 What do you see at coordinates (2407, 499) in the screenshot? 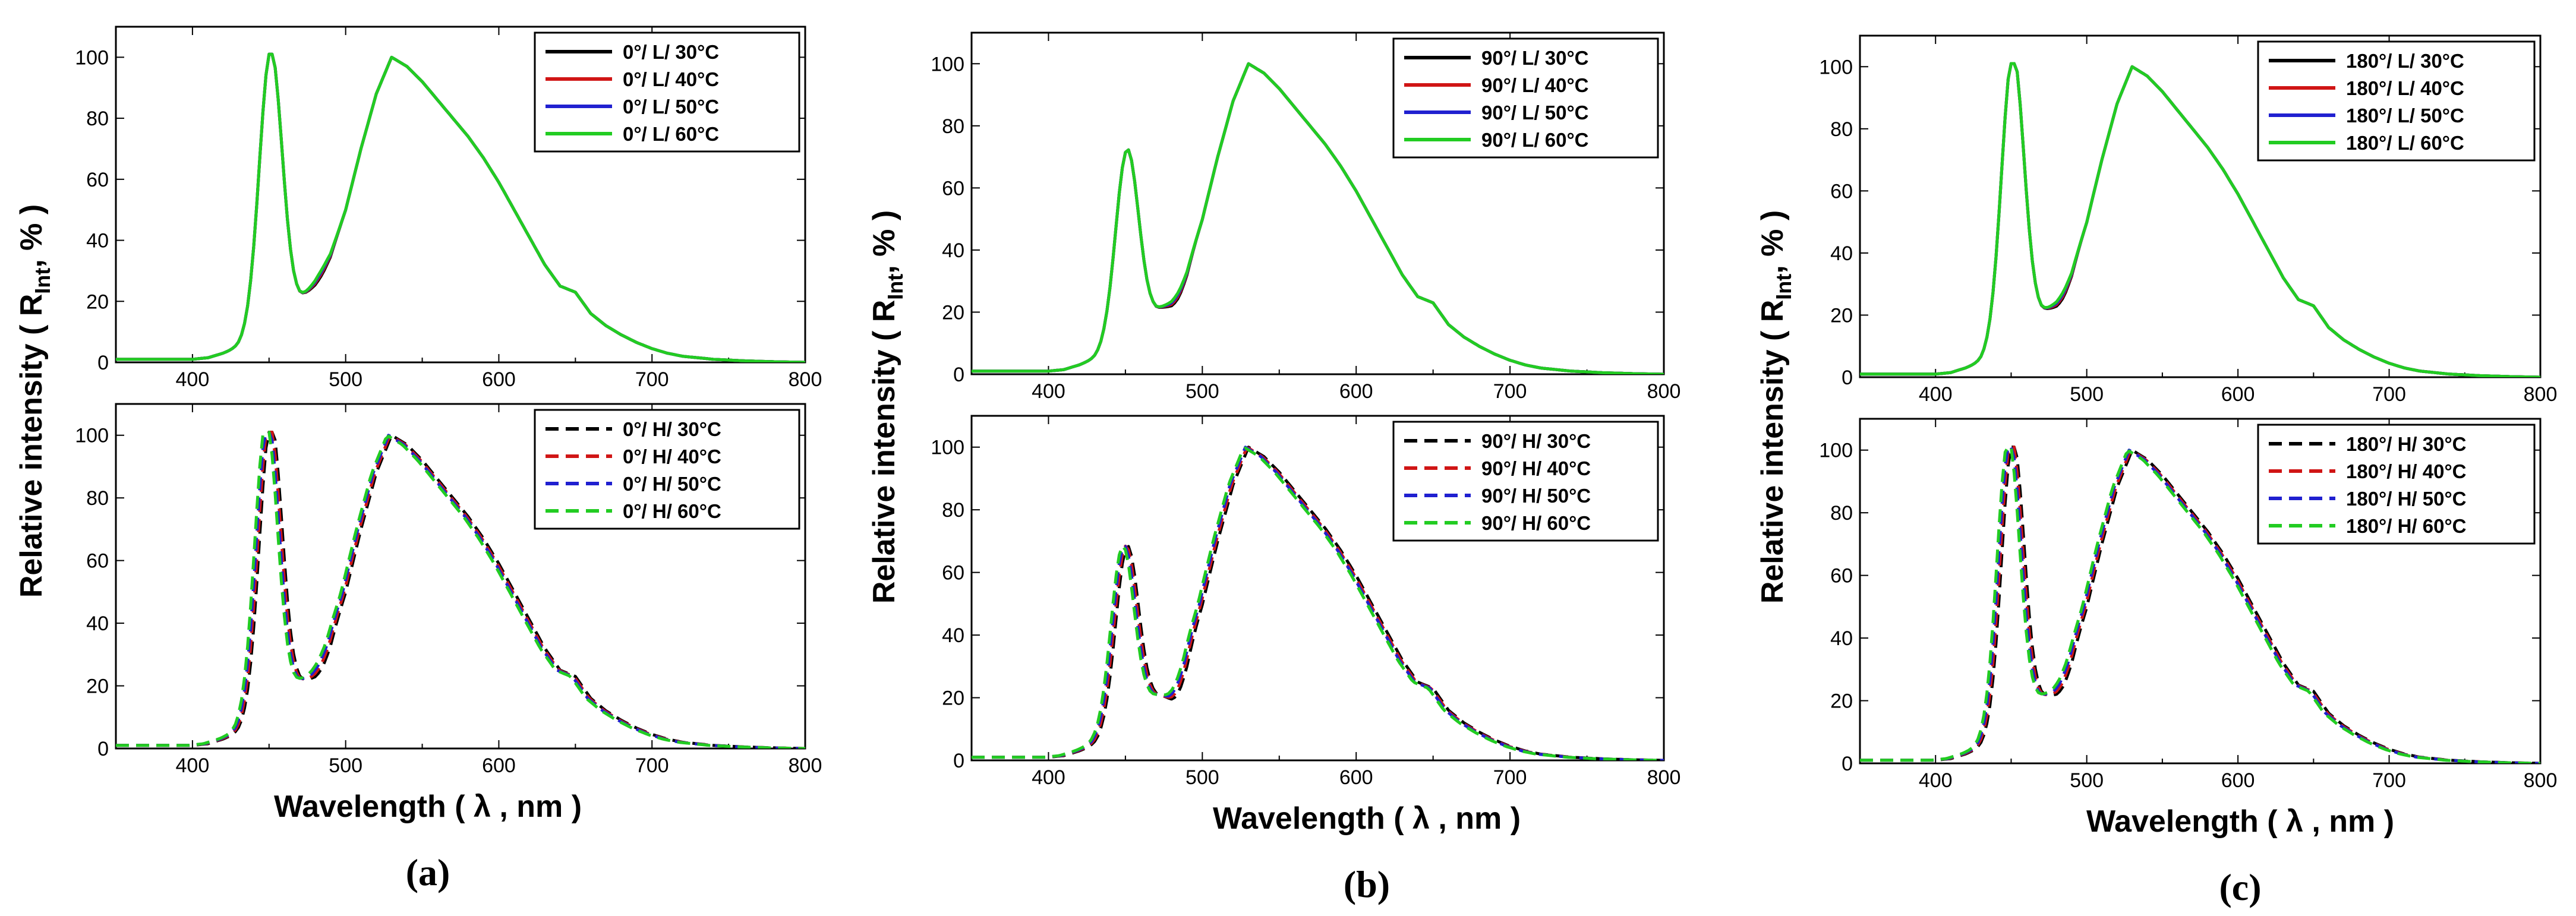
I see `legend-label: 180°/ H/ 50°C` at bounding box center [2407, 499].